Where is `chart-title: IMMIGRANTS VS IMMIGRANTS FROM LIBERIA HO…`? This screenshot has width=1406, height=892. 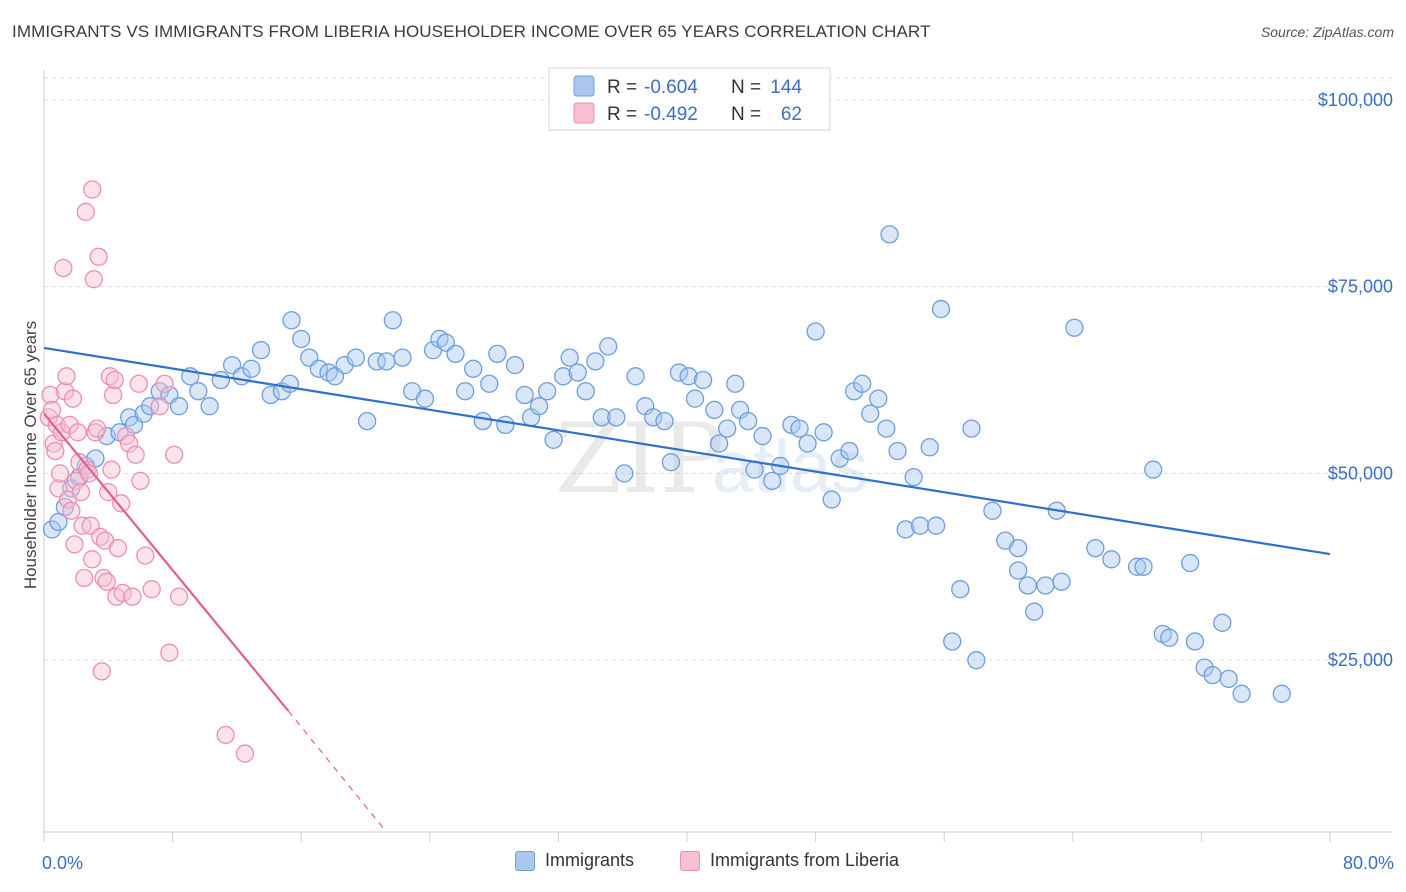
chart-title: IMMIGRANTS VS IMMIGRANTS FROM LIBERIA HO… is located at coordinates (471, 31).